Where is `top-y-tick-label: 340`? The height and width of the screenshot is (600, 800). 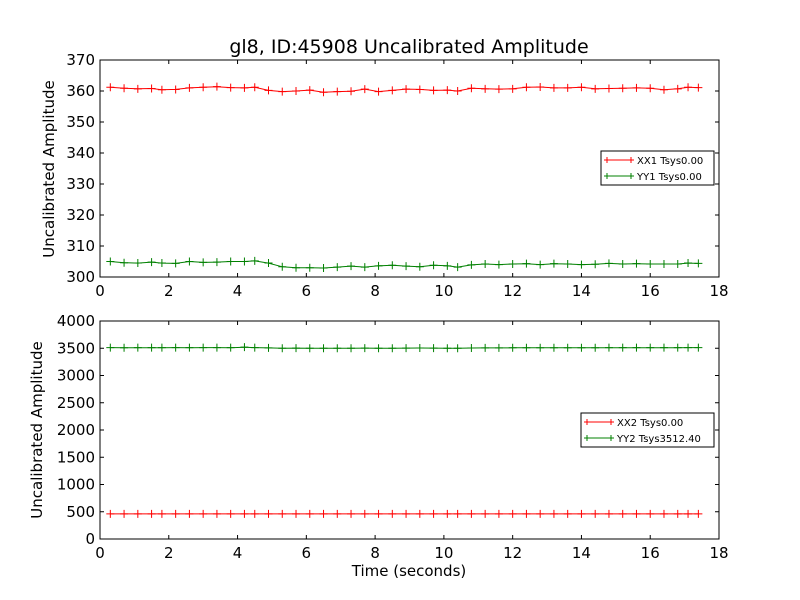
top-y-tick-label: 340 is located at coordinates (80, 153).